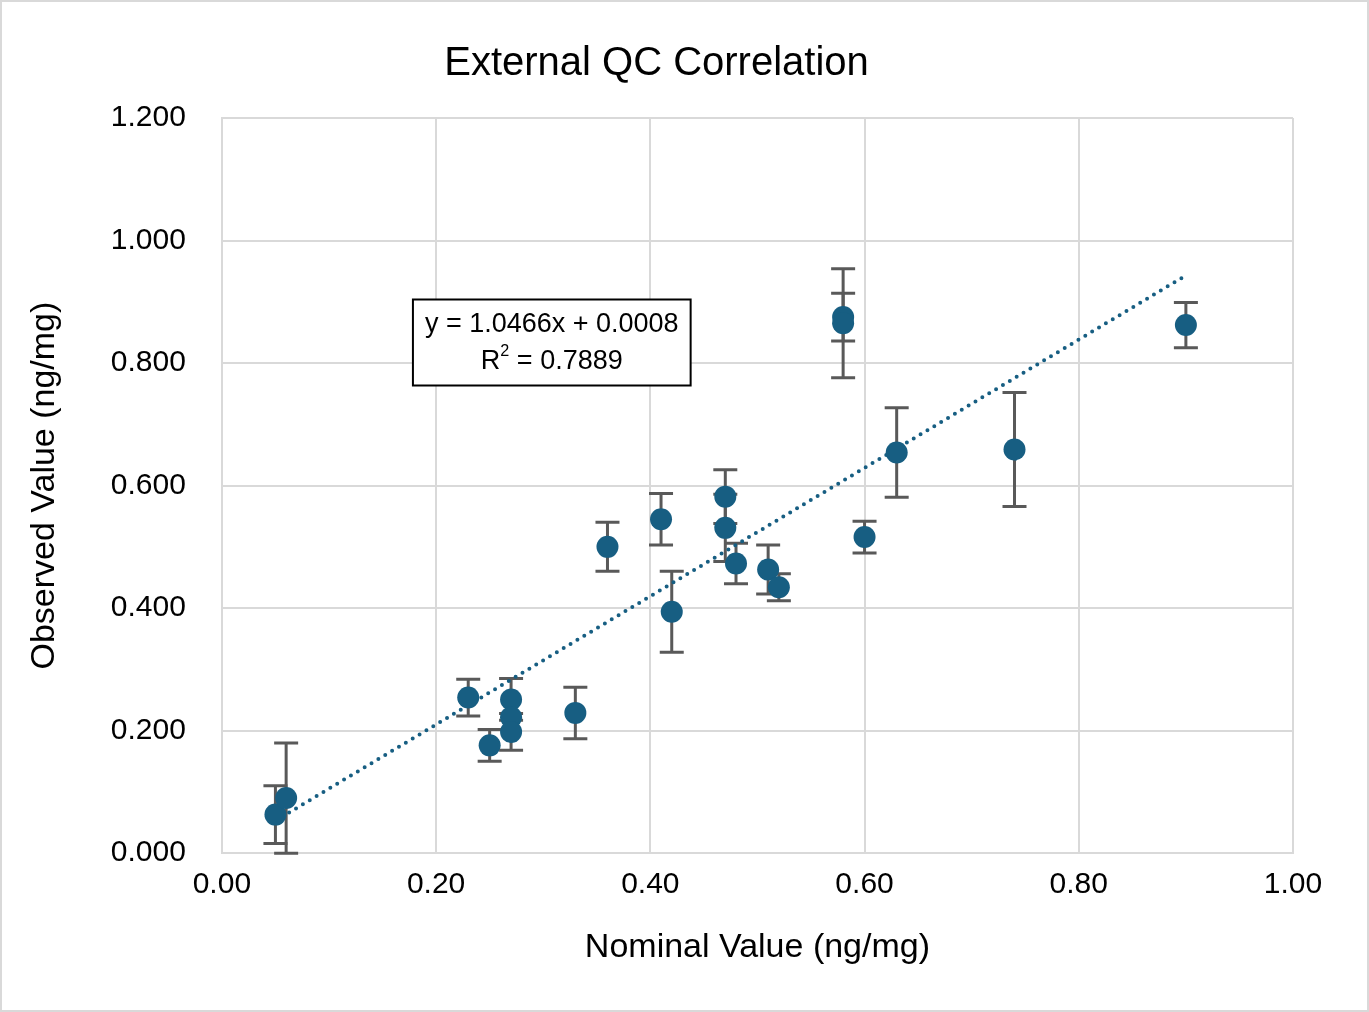  I want to click on x-tick-label: 0.00, so click(222, 883).